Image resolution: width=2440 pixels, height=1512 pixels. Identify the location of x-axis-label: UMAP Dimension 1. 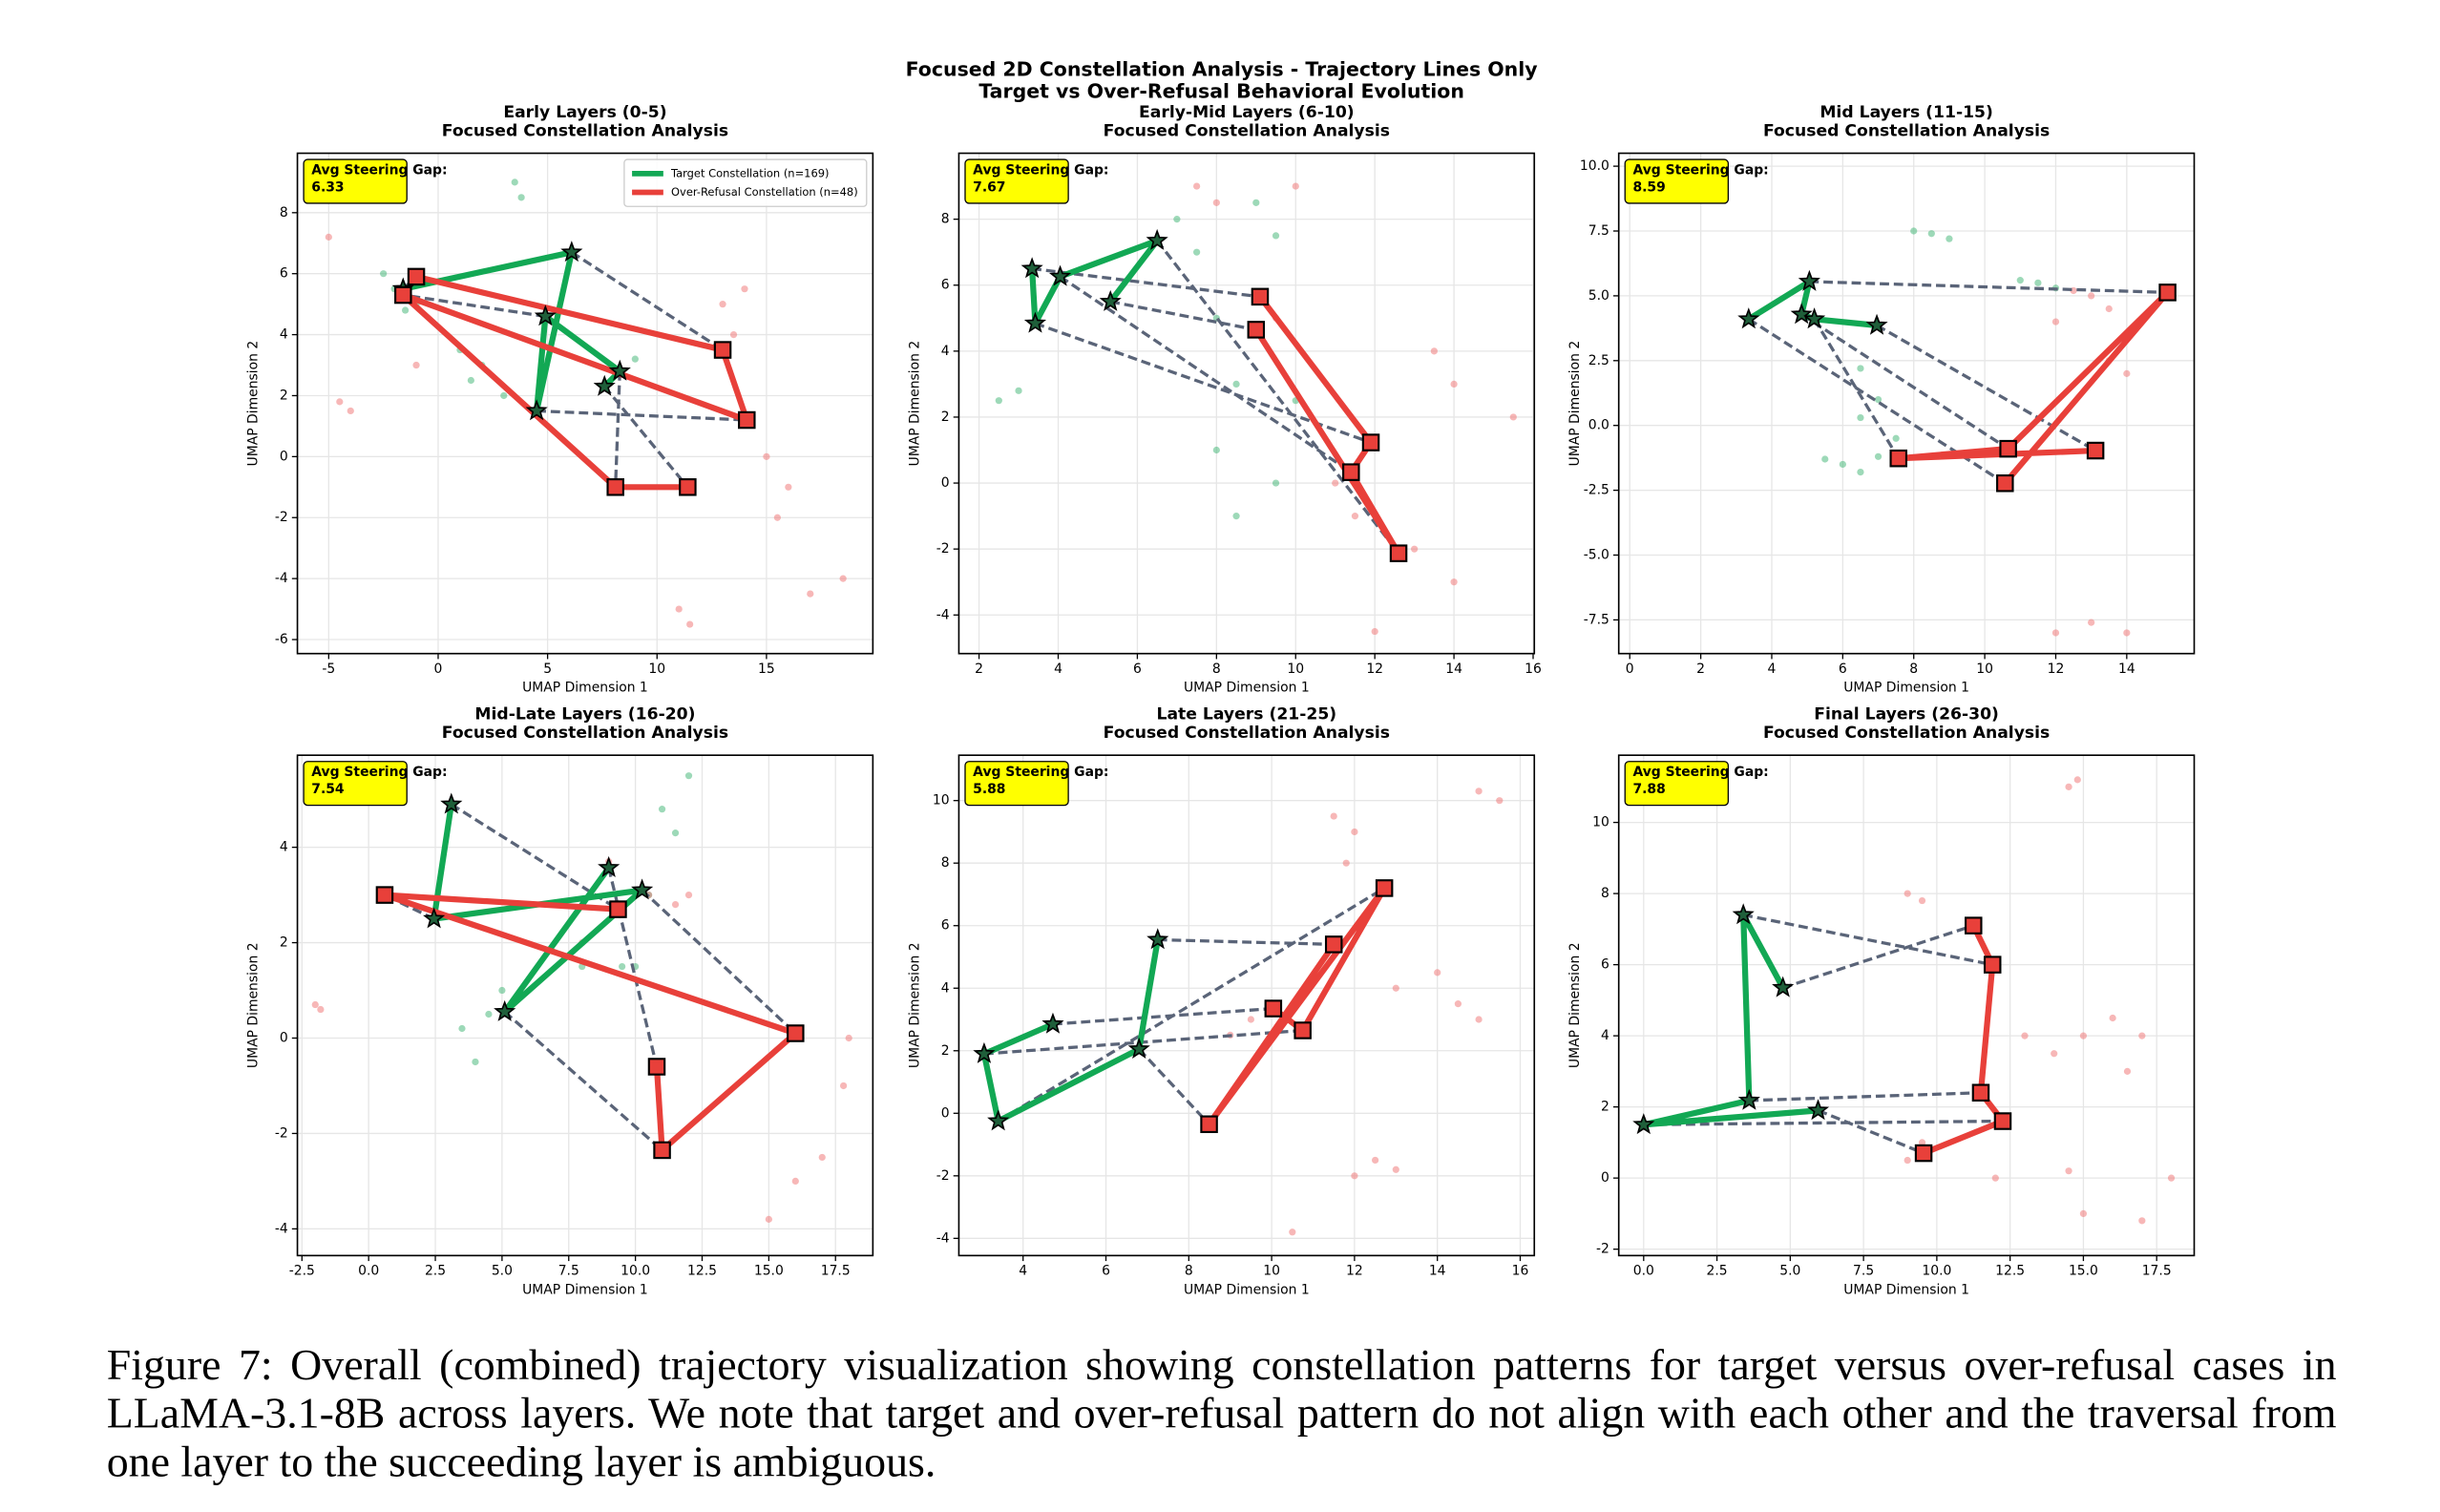
(1247, 1289).